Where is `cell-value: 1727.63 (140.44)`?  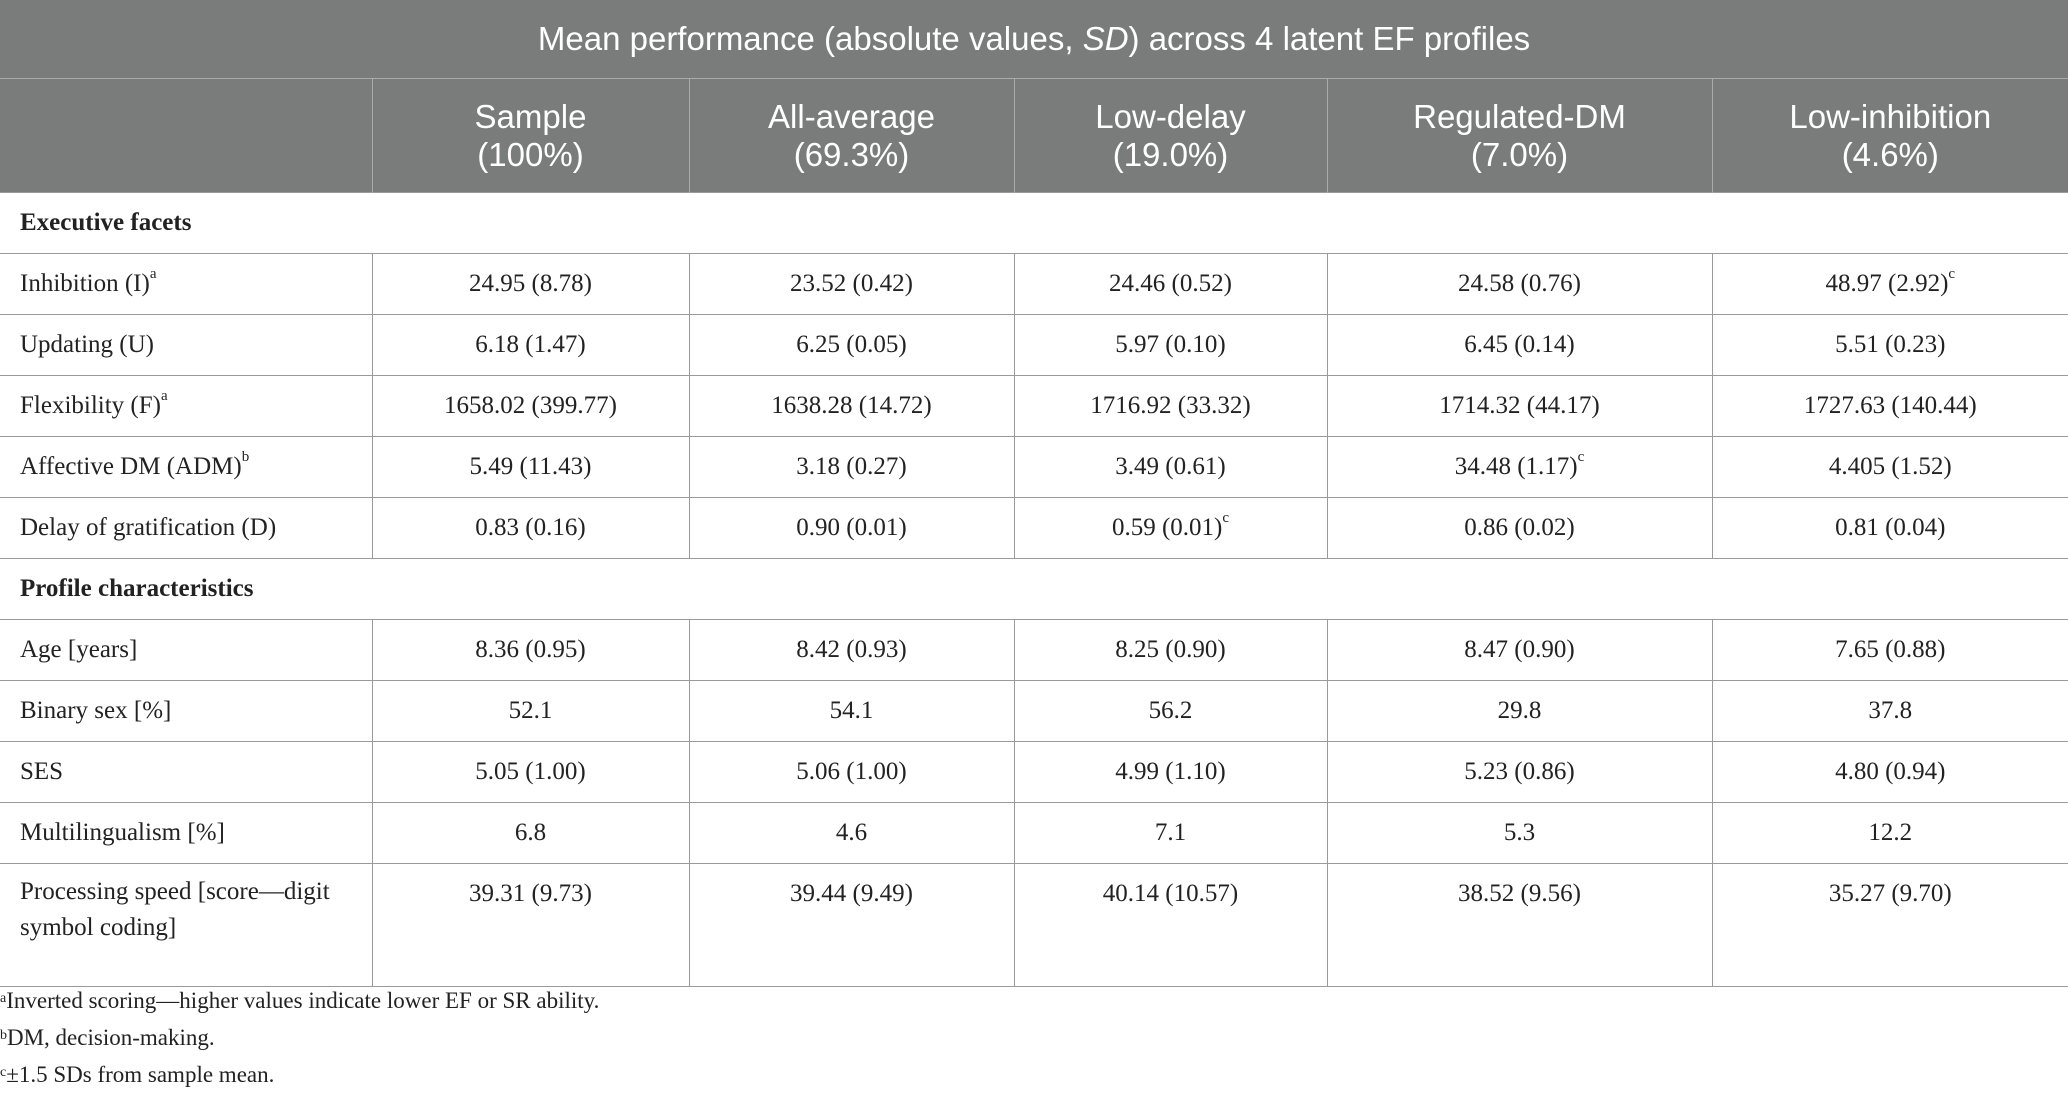
cell-value: 1727.63 (140.44) is located at coordinates (1890, 405).